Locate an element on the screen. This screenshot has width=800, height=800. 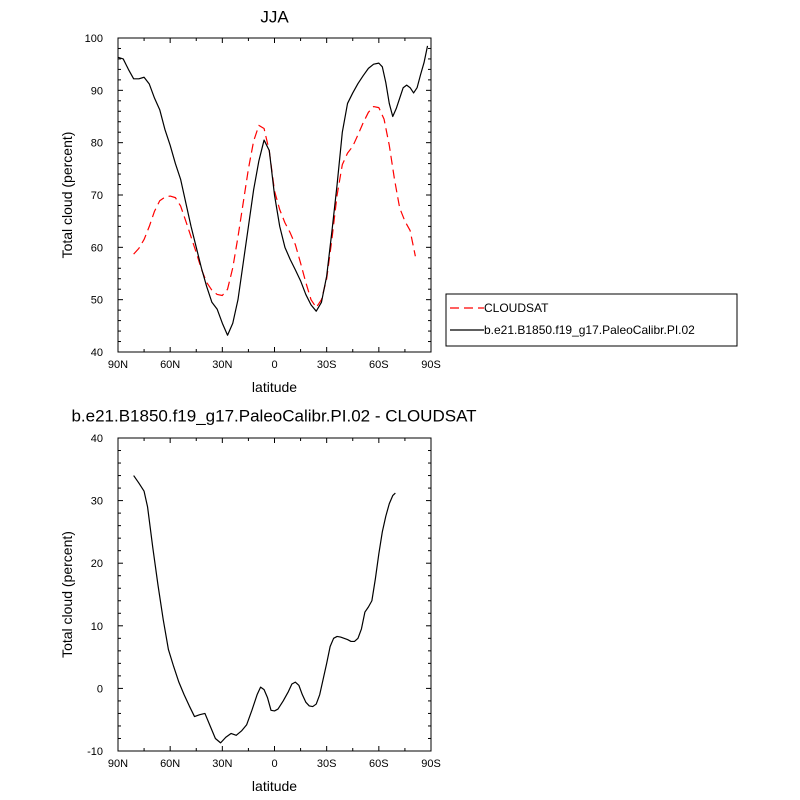
legend-entry-1: CLOUDSAT is located at coordinates (516, 308).